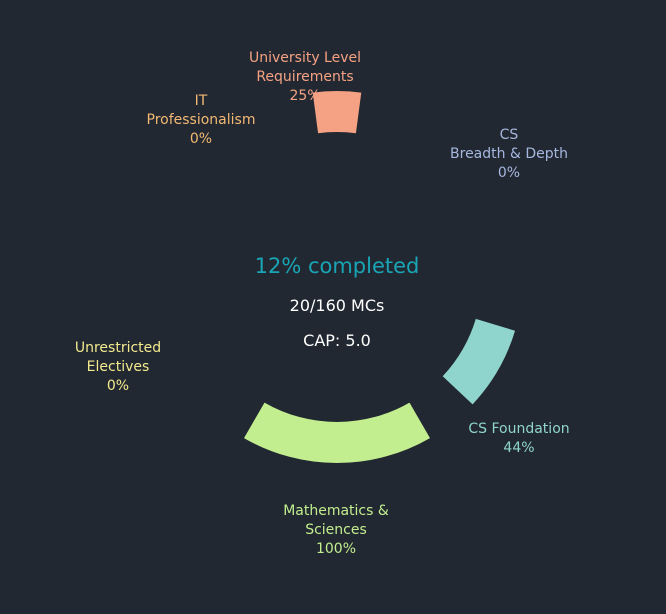 This screenshot has height=614, width=666. Describe the element at coordinates (305, 58) in the screenshot. I see `label-line: University Level` at that location.